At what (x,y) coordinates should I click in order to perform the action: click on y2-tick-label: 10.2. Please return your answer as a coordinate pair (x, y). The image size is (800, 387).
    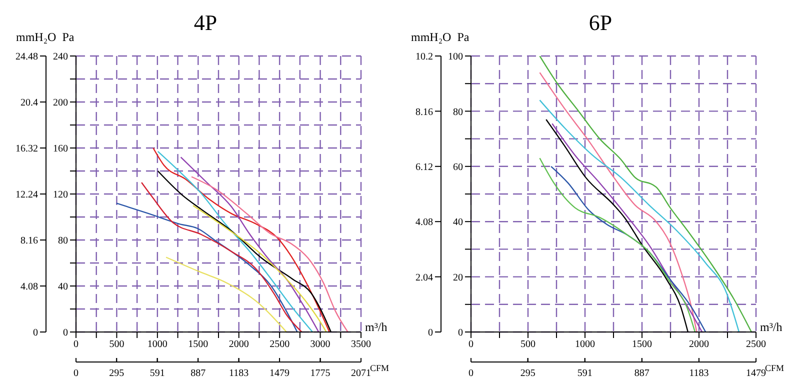
    Looking at the image, I should click on (424, 57).